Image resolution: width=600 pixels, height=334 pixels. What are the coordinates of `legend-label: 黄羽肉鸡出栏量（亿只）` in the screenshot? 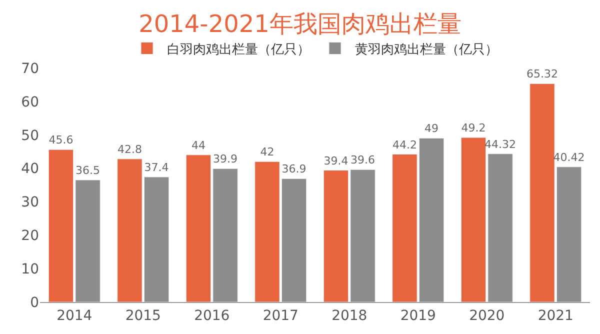 It's located at (426, 50).